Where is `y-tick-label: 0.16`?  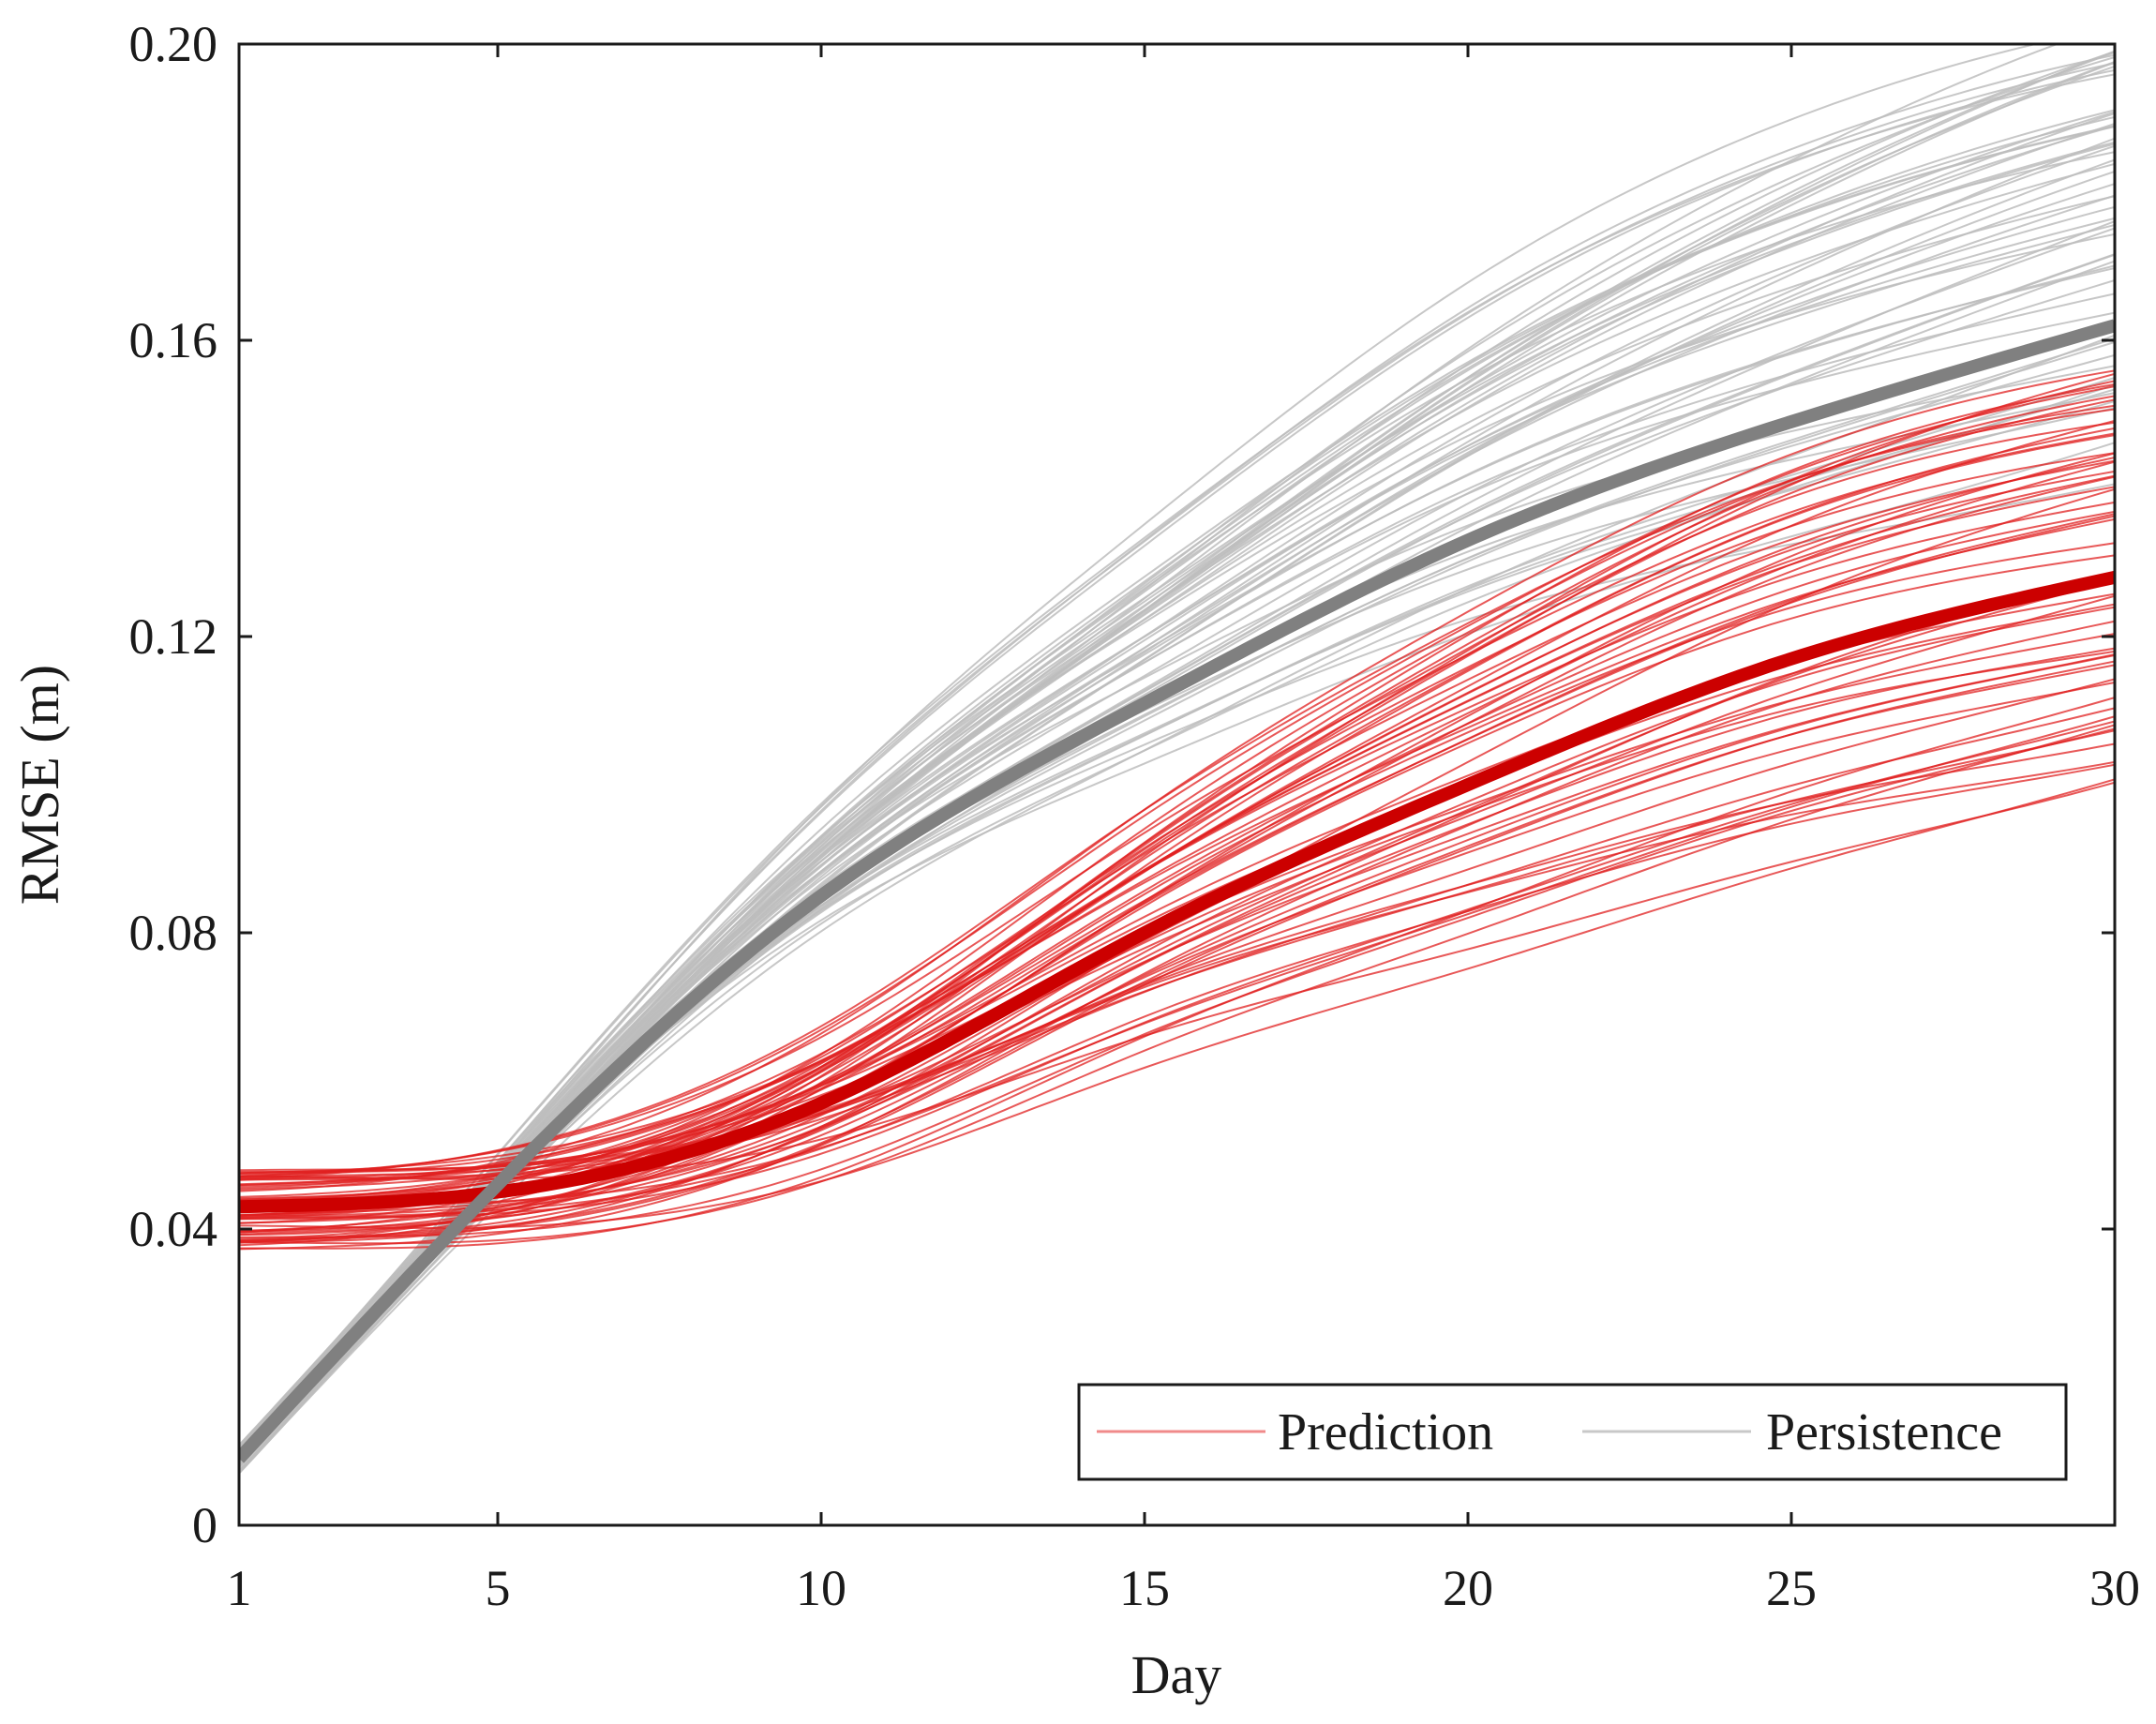
y-tick-label: 0.16 is located at coordinates (174, 340).